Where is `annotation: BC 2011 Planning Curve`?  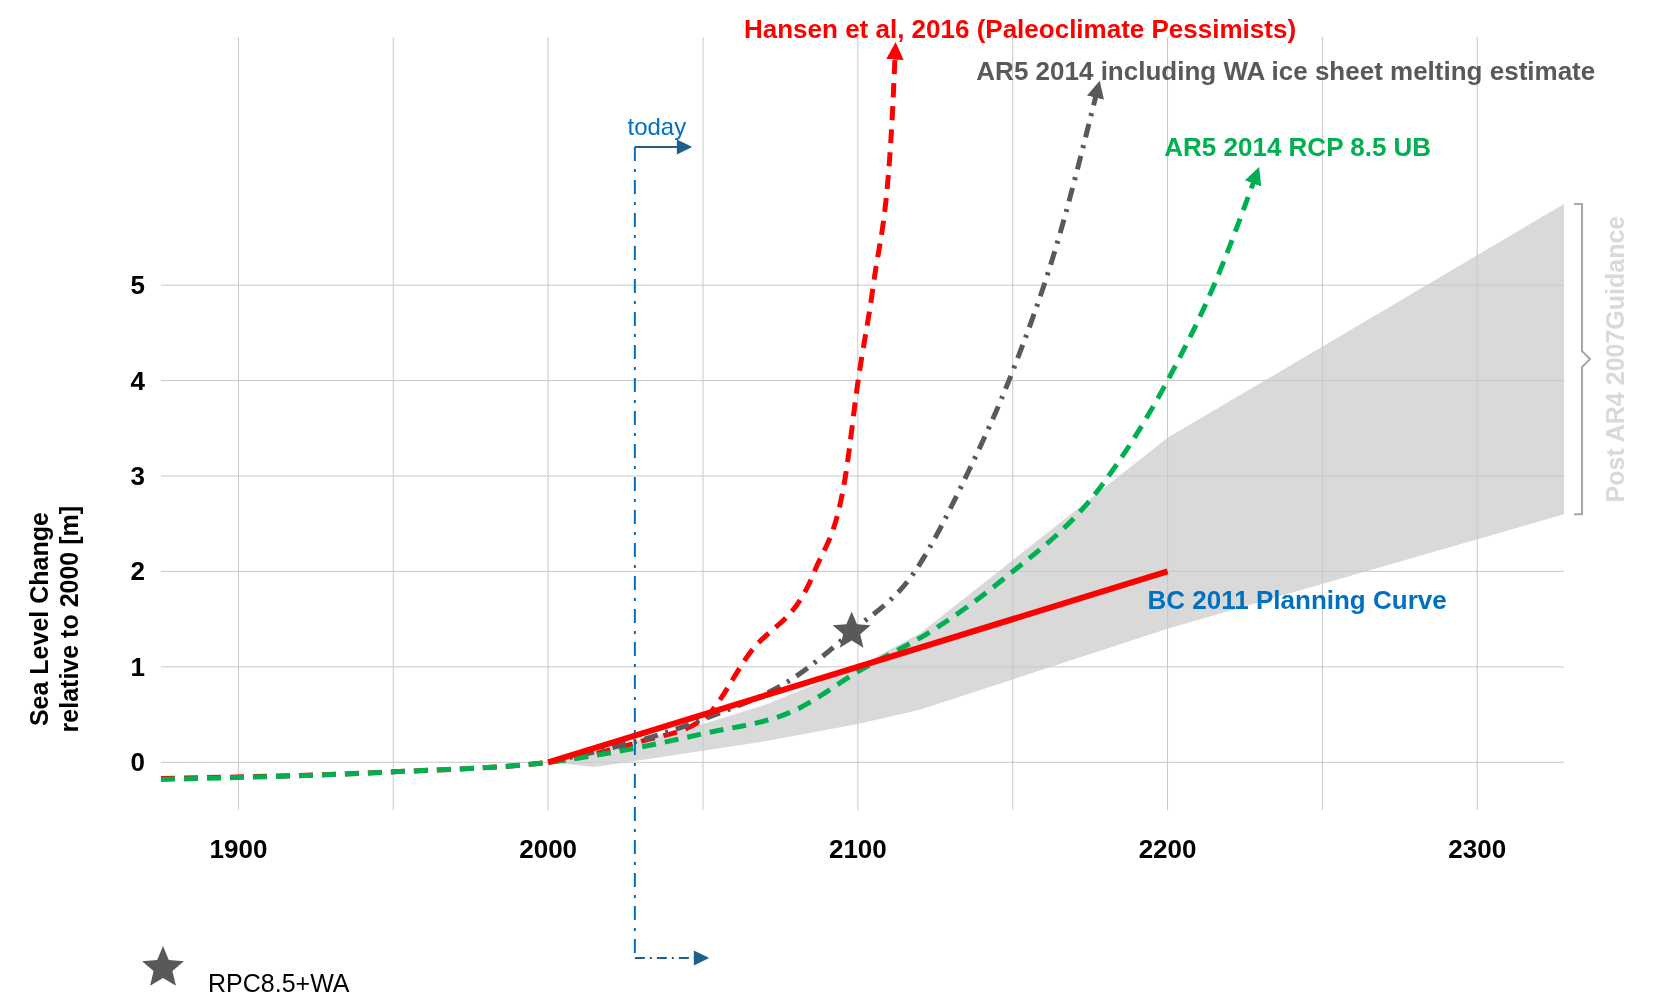
annotation: BC 2011 Planning Curve is located at coordinates (1297, 600).